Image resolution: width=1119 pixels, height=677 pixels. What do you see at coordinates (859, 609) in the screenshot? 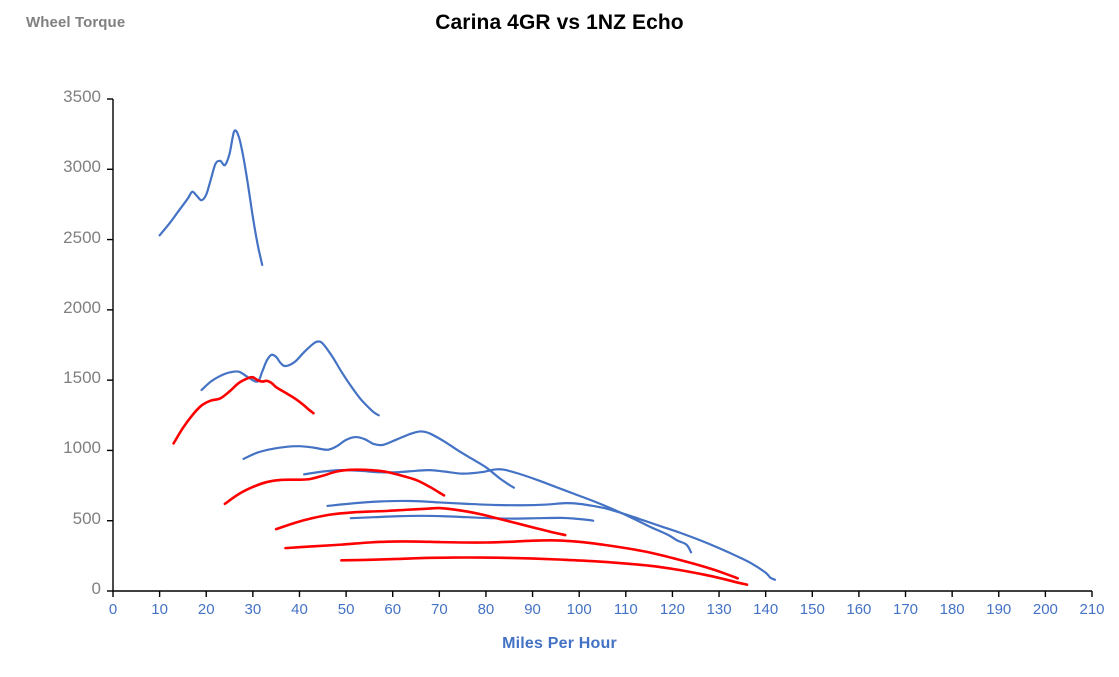
I see `x-tick-label: 160` at bounding box center [859, 609].